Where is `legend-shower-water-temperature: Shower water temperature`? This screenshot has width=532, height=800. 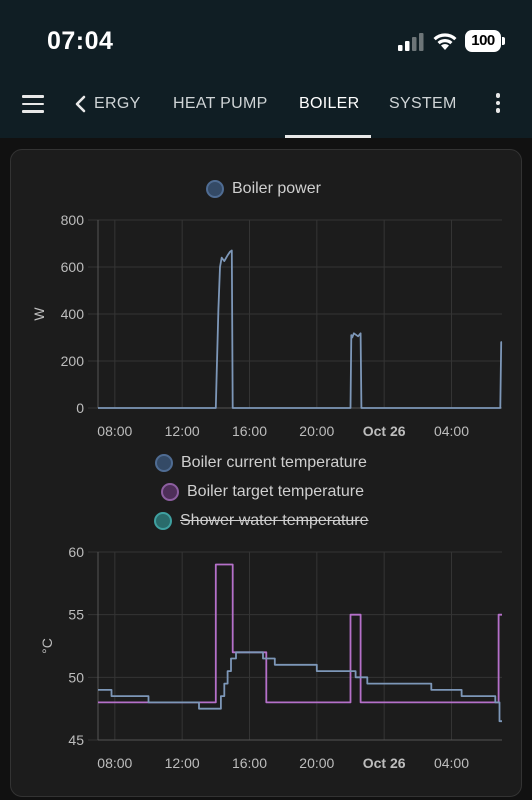 legend-shower-water-temperature: Shower water temperature is located at coordinates (261, 521).